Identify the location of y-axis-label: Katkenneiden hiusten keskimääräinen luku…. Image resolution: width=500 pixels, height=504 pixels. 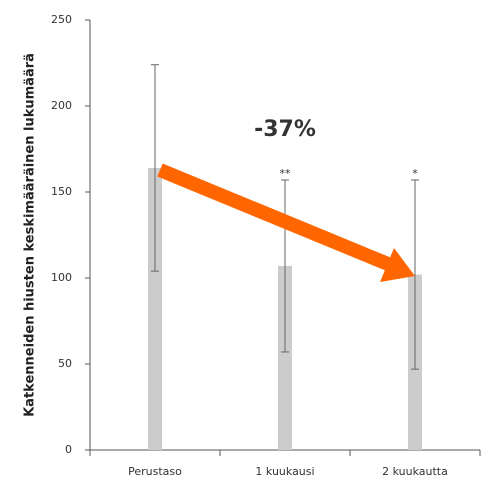
(30, 235).